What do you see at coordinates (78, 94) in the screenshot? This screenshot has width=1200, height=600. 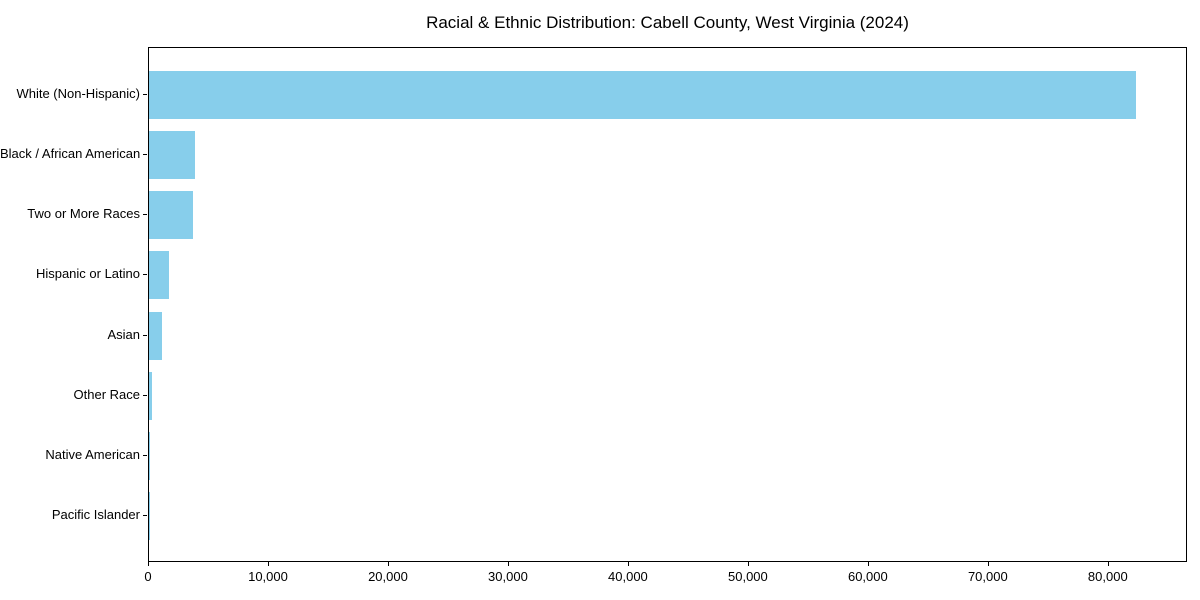 I see `y-tick-label: White (Non-Hispanic)` at bounding box center [78, 94].